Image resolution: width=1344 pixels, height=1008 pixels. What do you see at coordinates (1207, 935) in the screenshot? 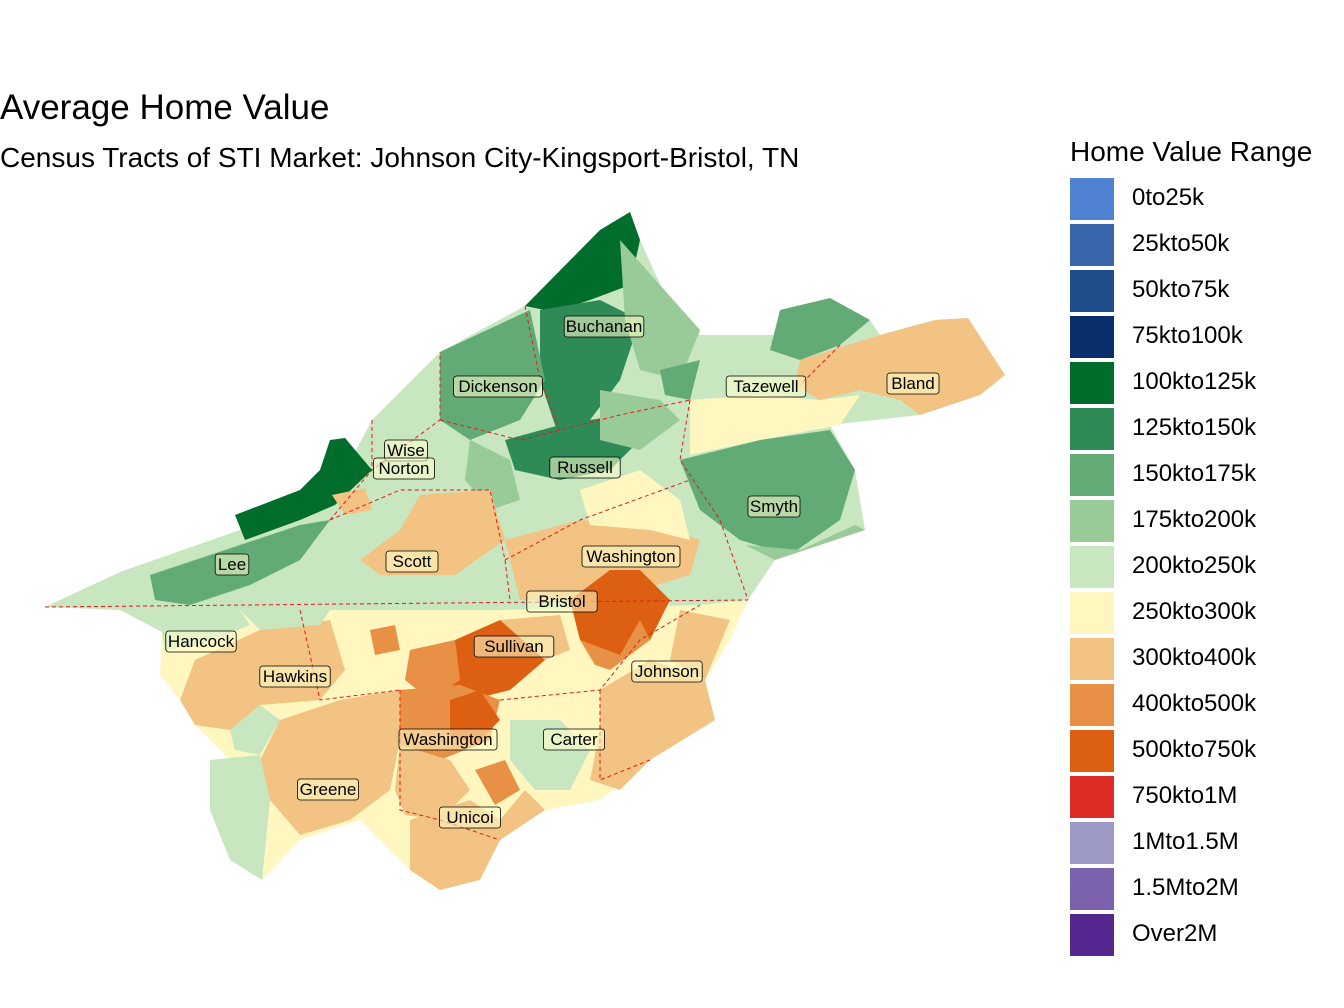
I see `legend-item: Over2M` at bounding box center [1207, 935].